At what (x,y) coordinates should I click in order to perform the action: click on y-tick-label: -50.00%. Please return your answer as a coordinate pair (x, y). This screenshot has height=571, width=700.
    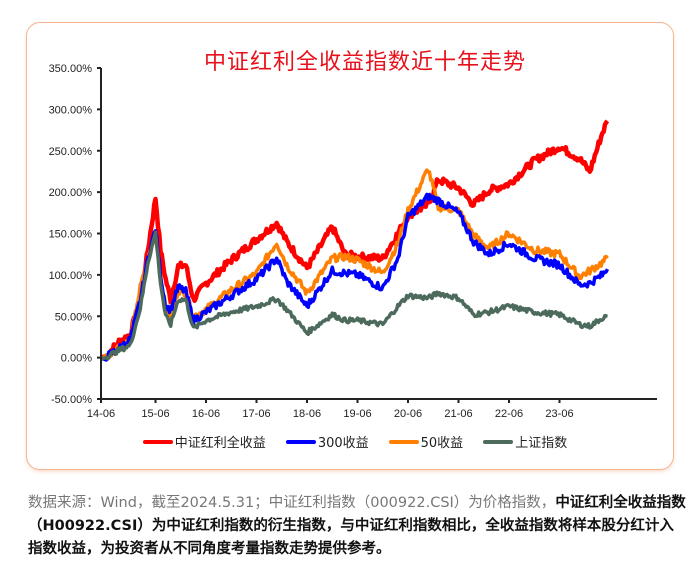
    Looking at the image, I should click on (71, 400).